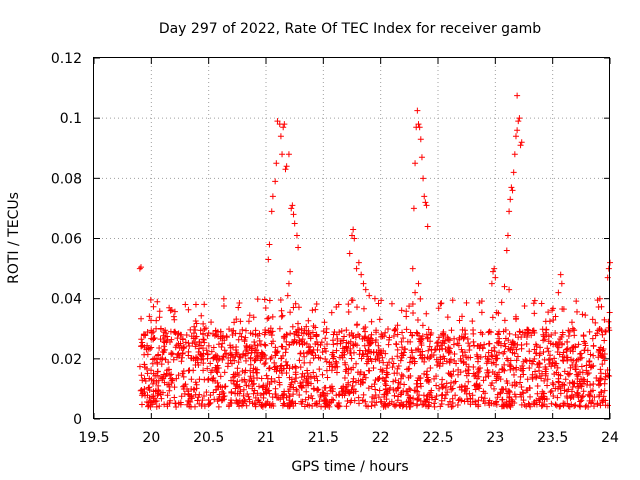 The height and width of the screenshot is (480, 640). Describe the element at coordinates (266, 438) in the screenshot. I see `x-tick-label: 21` at that location.